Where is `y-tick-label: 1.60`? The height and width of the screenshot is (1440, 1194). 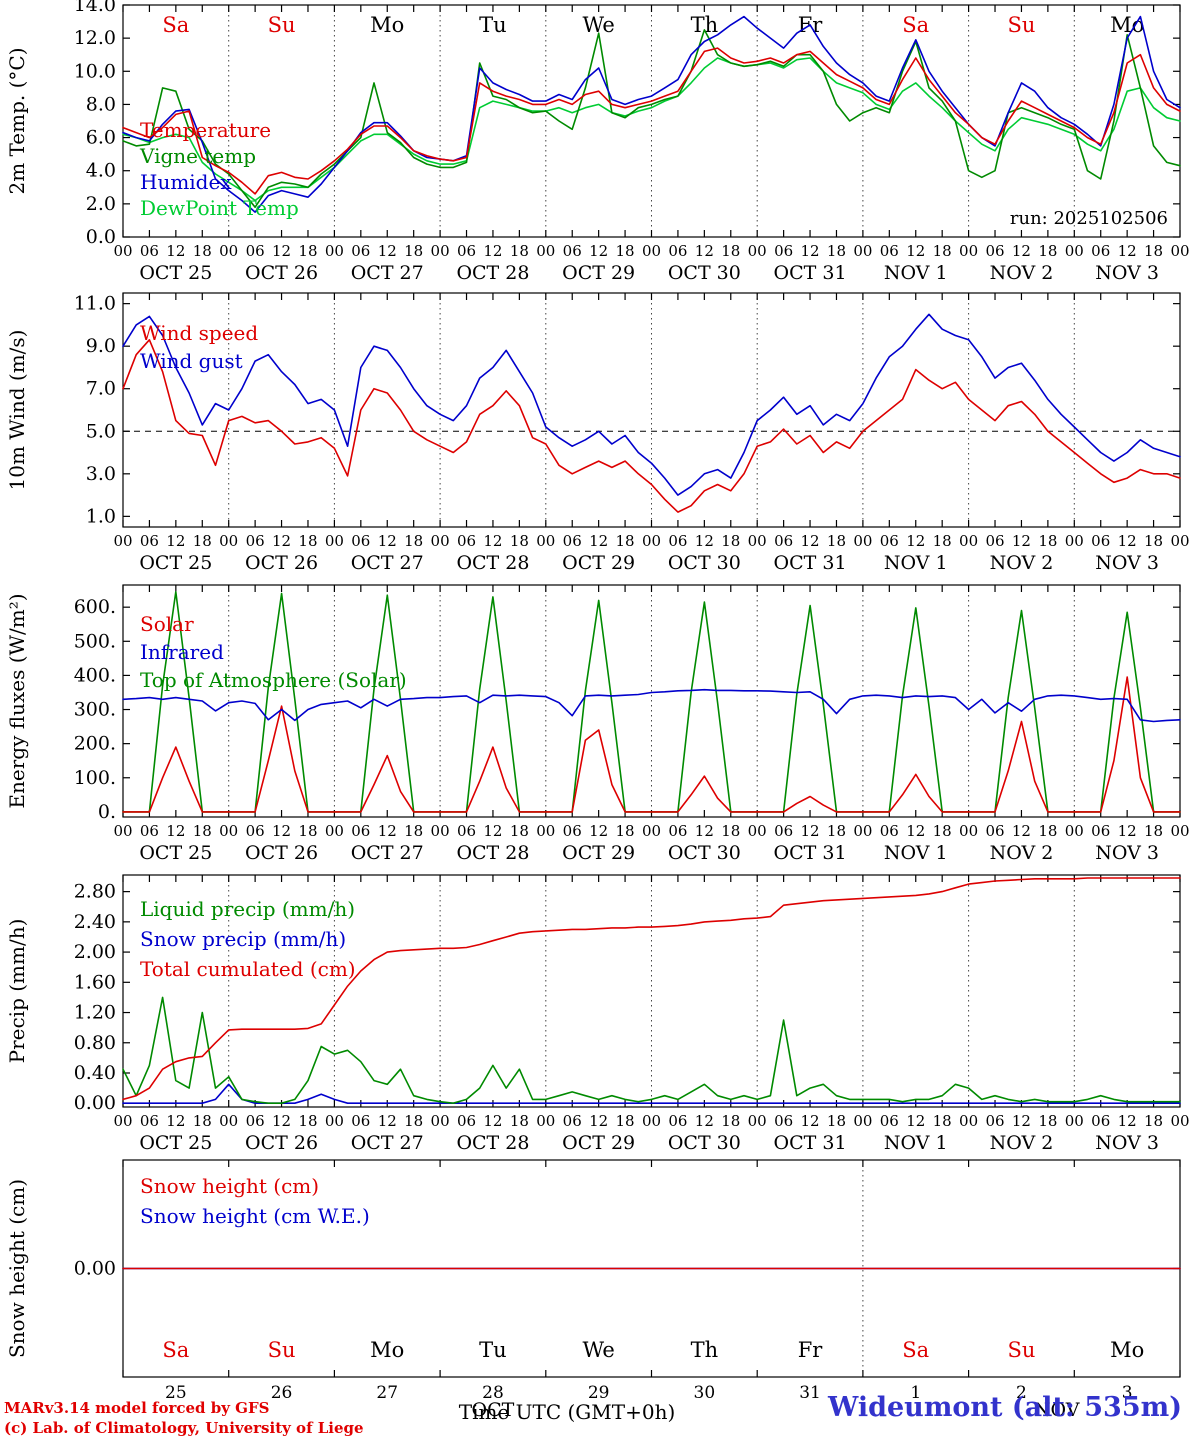
y-tick-label: 1.60 is located at coordinates (95, 982).